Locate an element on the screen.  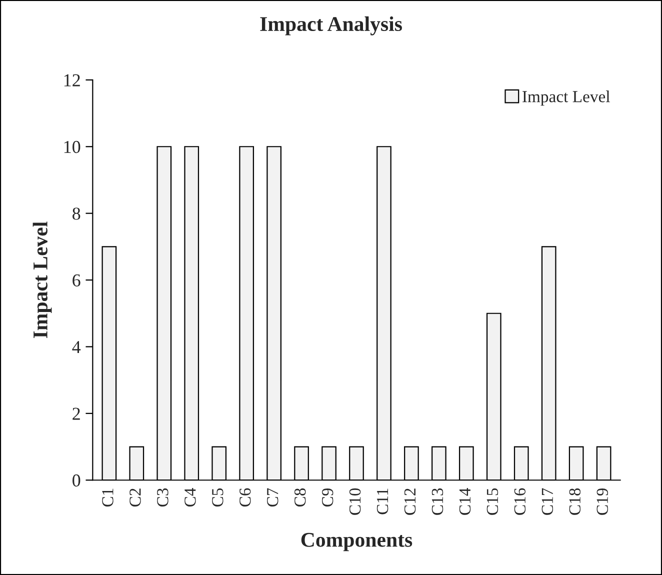
x-tick-label: C6 is located at coordinates (245, 497).